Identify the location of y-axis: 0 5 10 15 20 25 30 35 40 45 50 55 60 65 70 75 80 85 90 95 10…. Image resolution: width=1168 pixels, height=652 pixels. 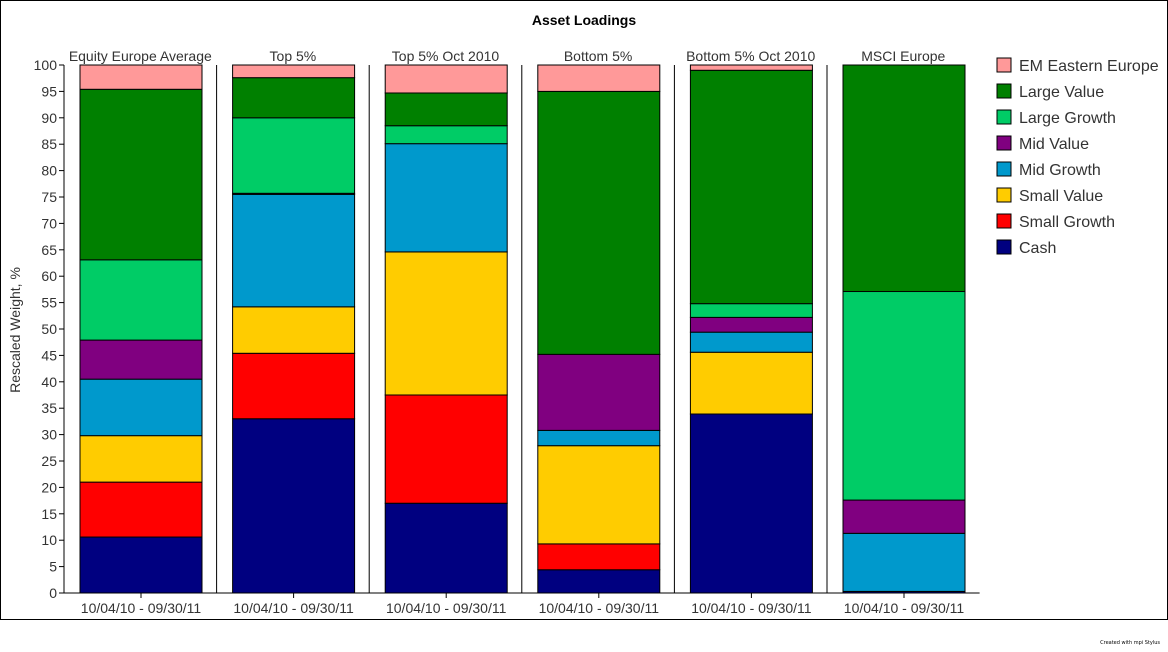
(49, 329).